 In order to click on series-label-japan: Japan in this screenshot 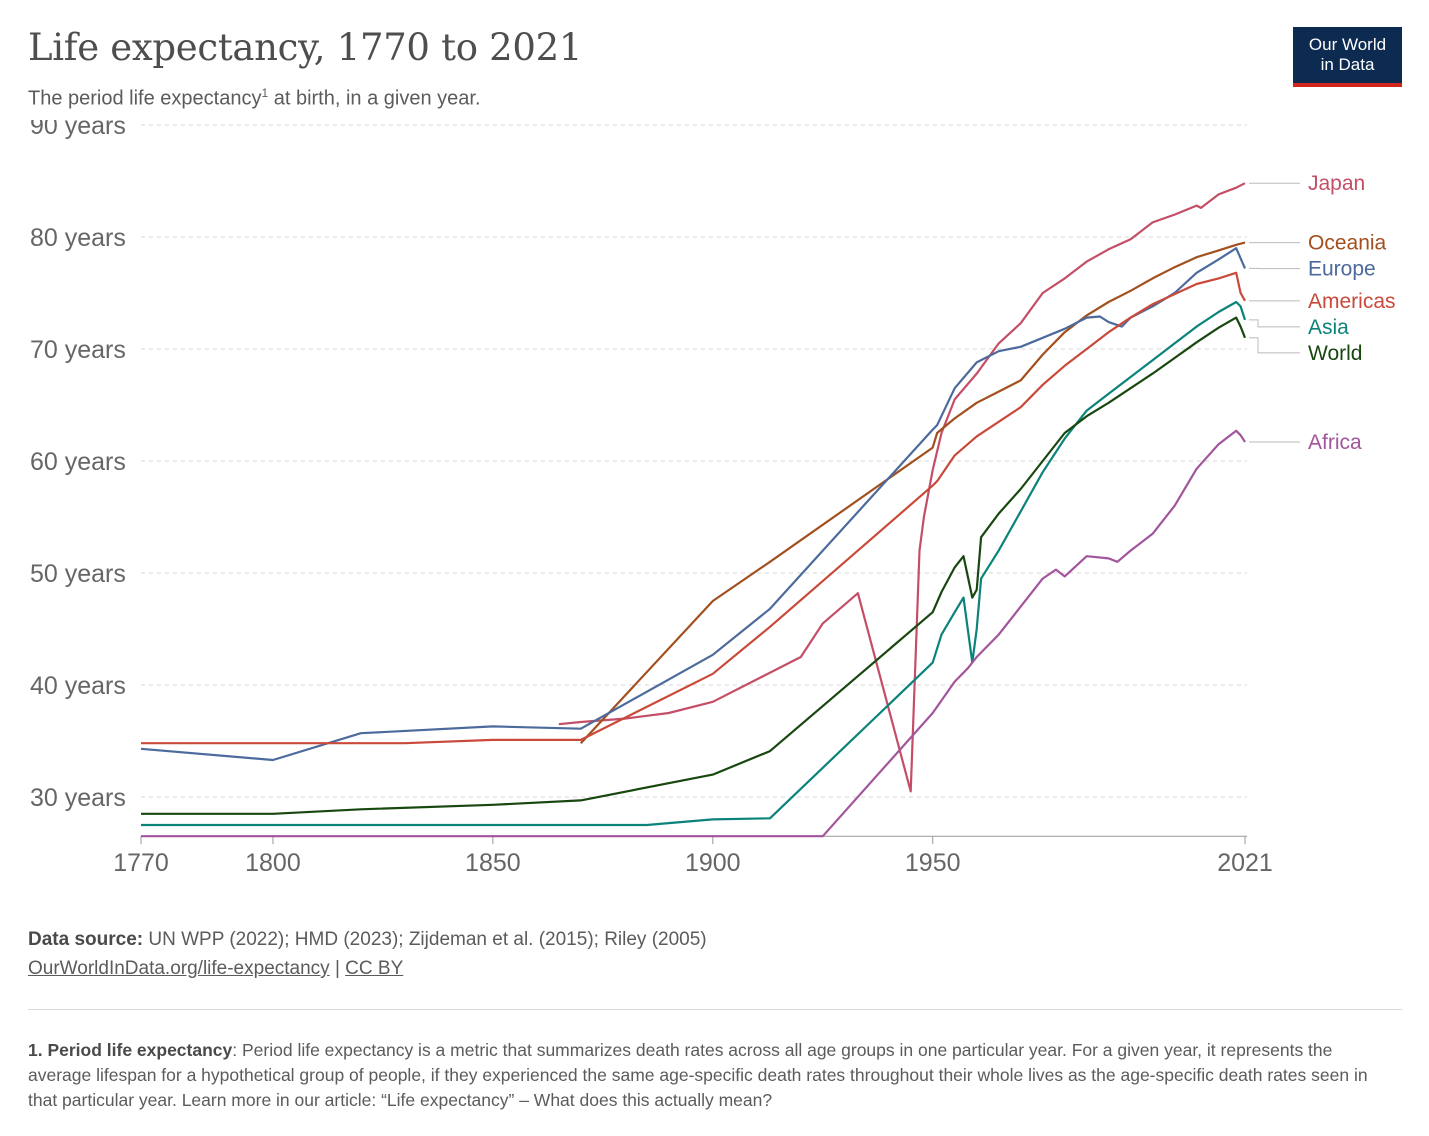, I will do `click(1336, 183)`.